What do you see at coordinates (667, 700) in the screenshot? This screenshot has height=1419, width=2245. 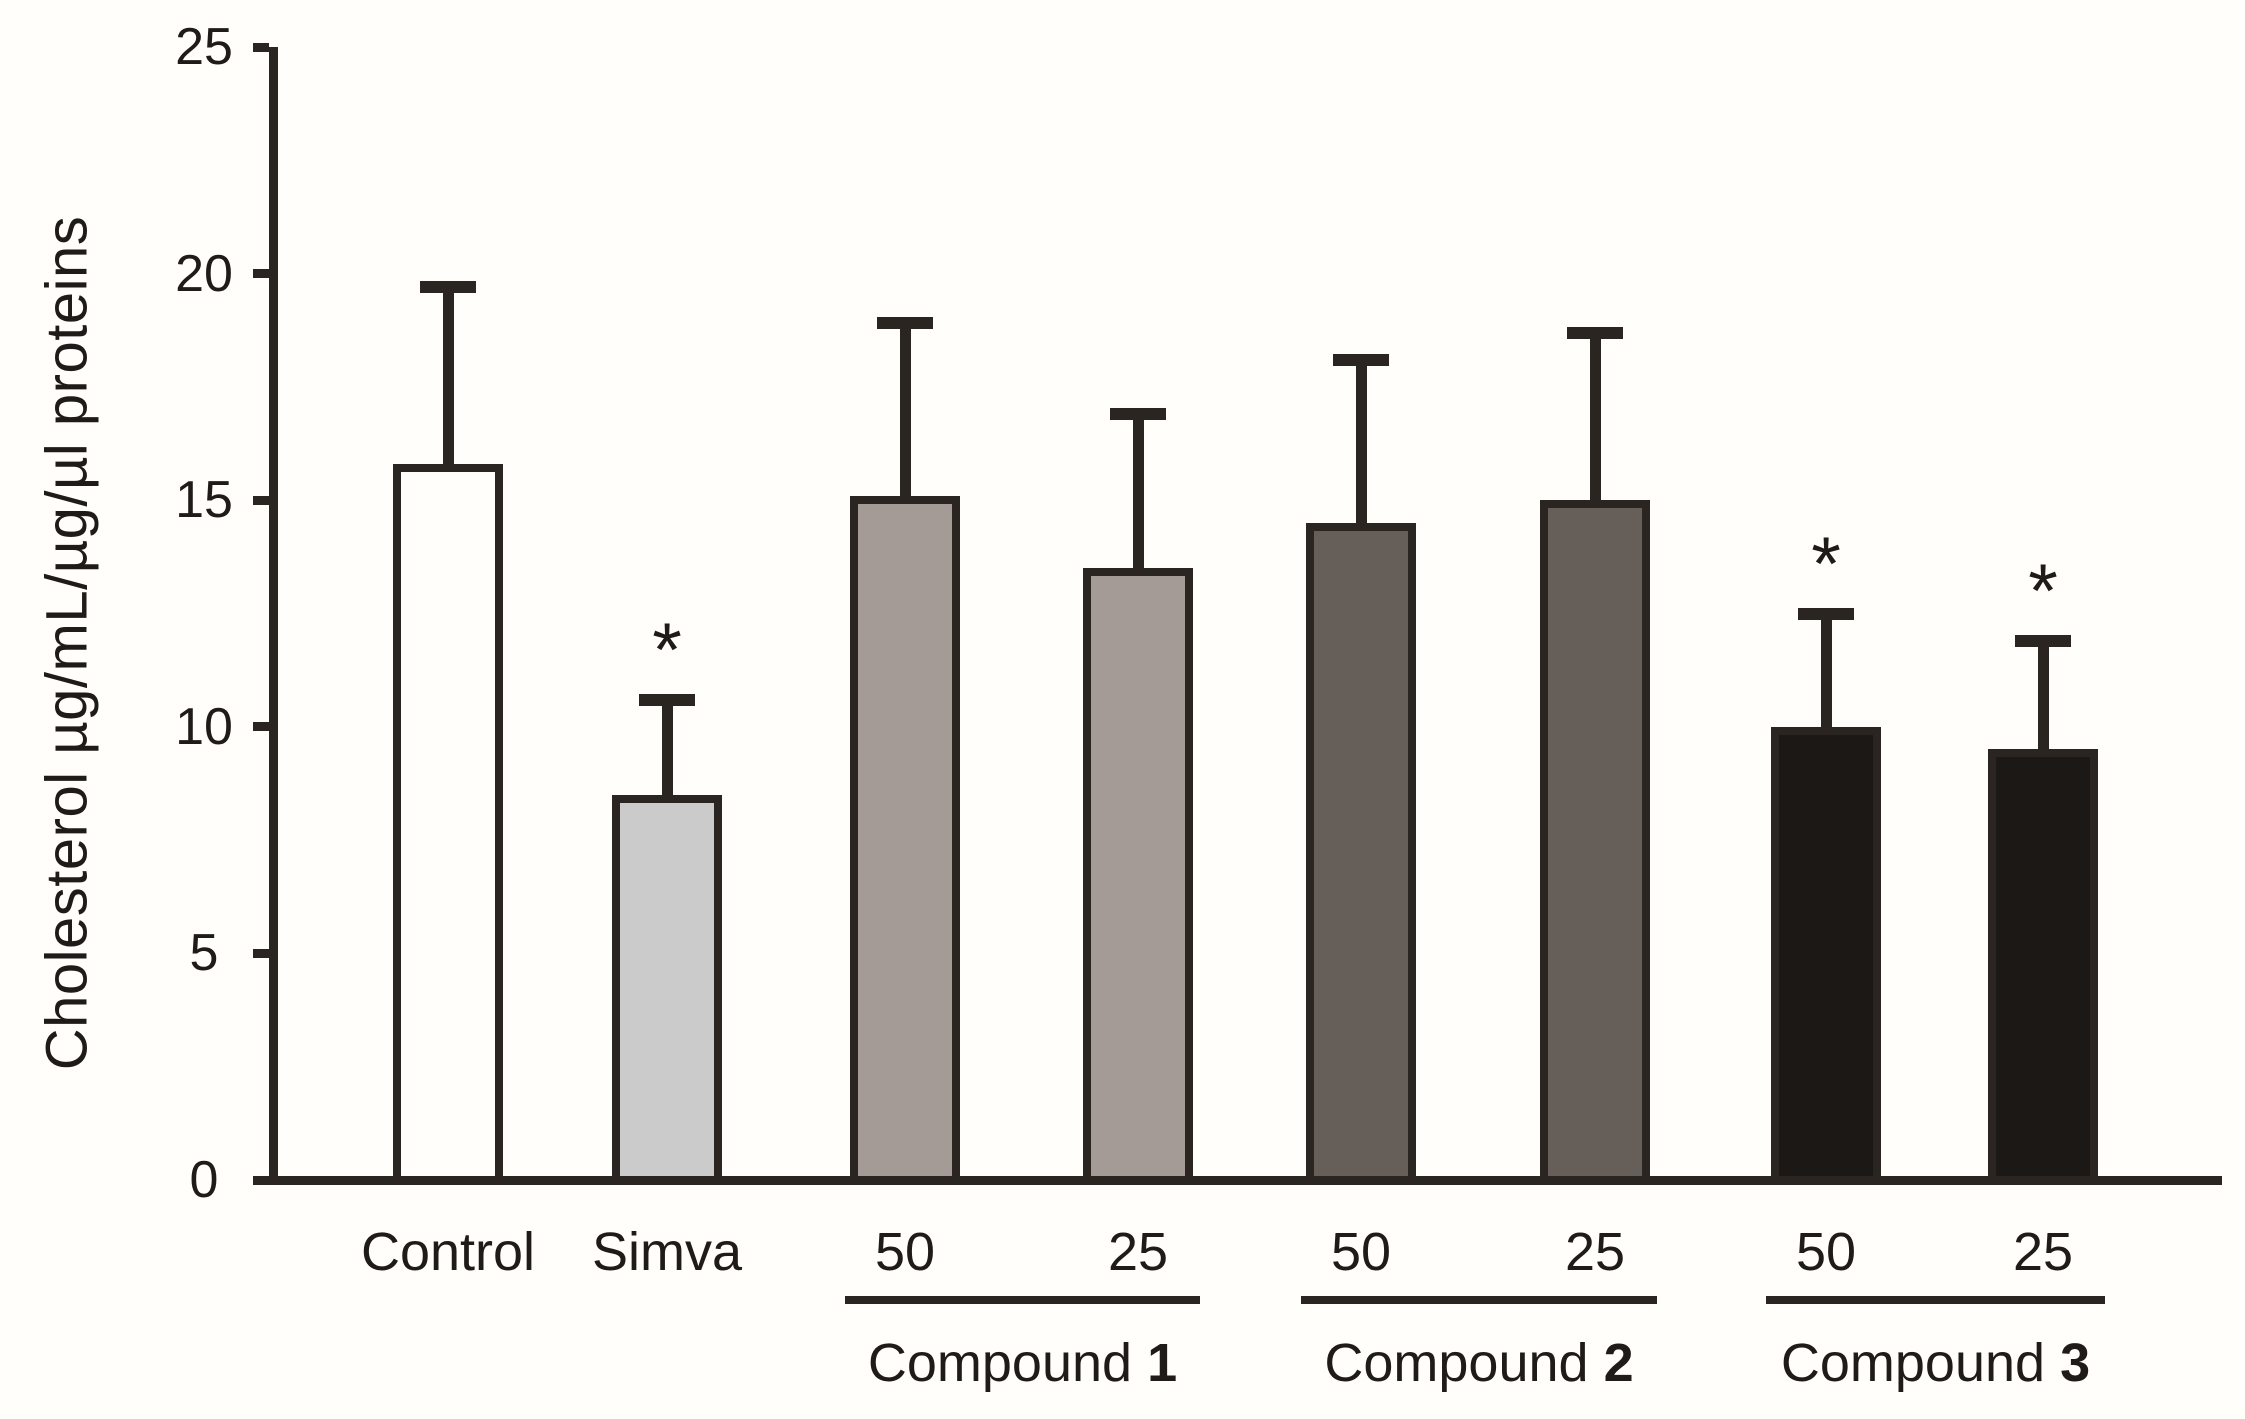 I see `error-cap-simva` at bounding box center [667, 700].